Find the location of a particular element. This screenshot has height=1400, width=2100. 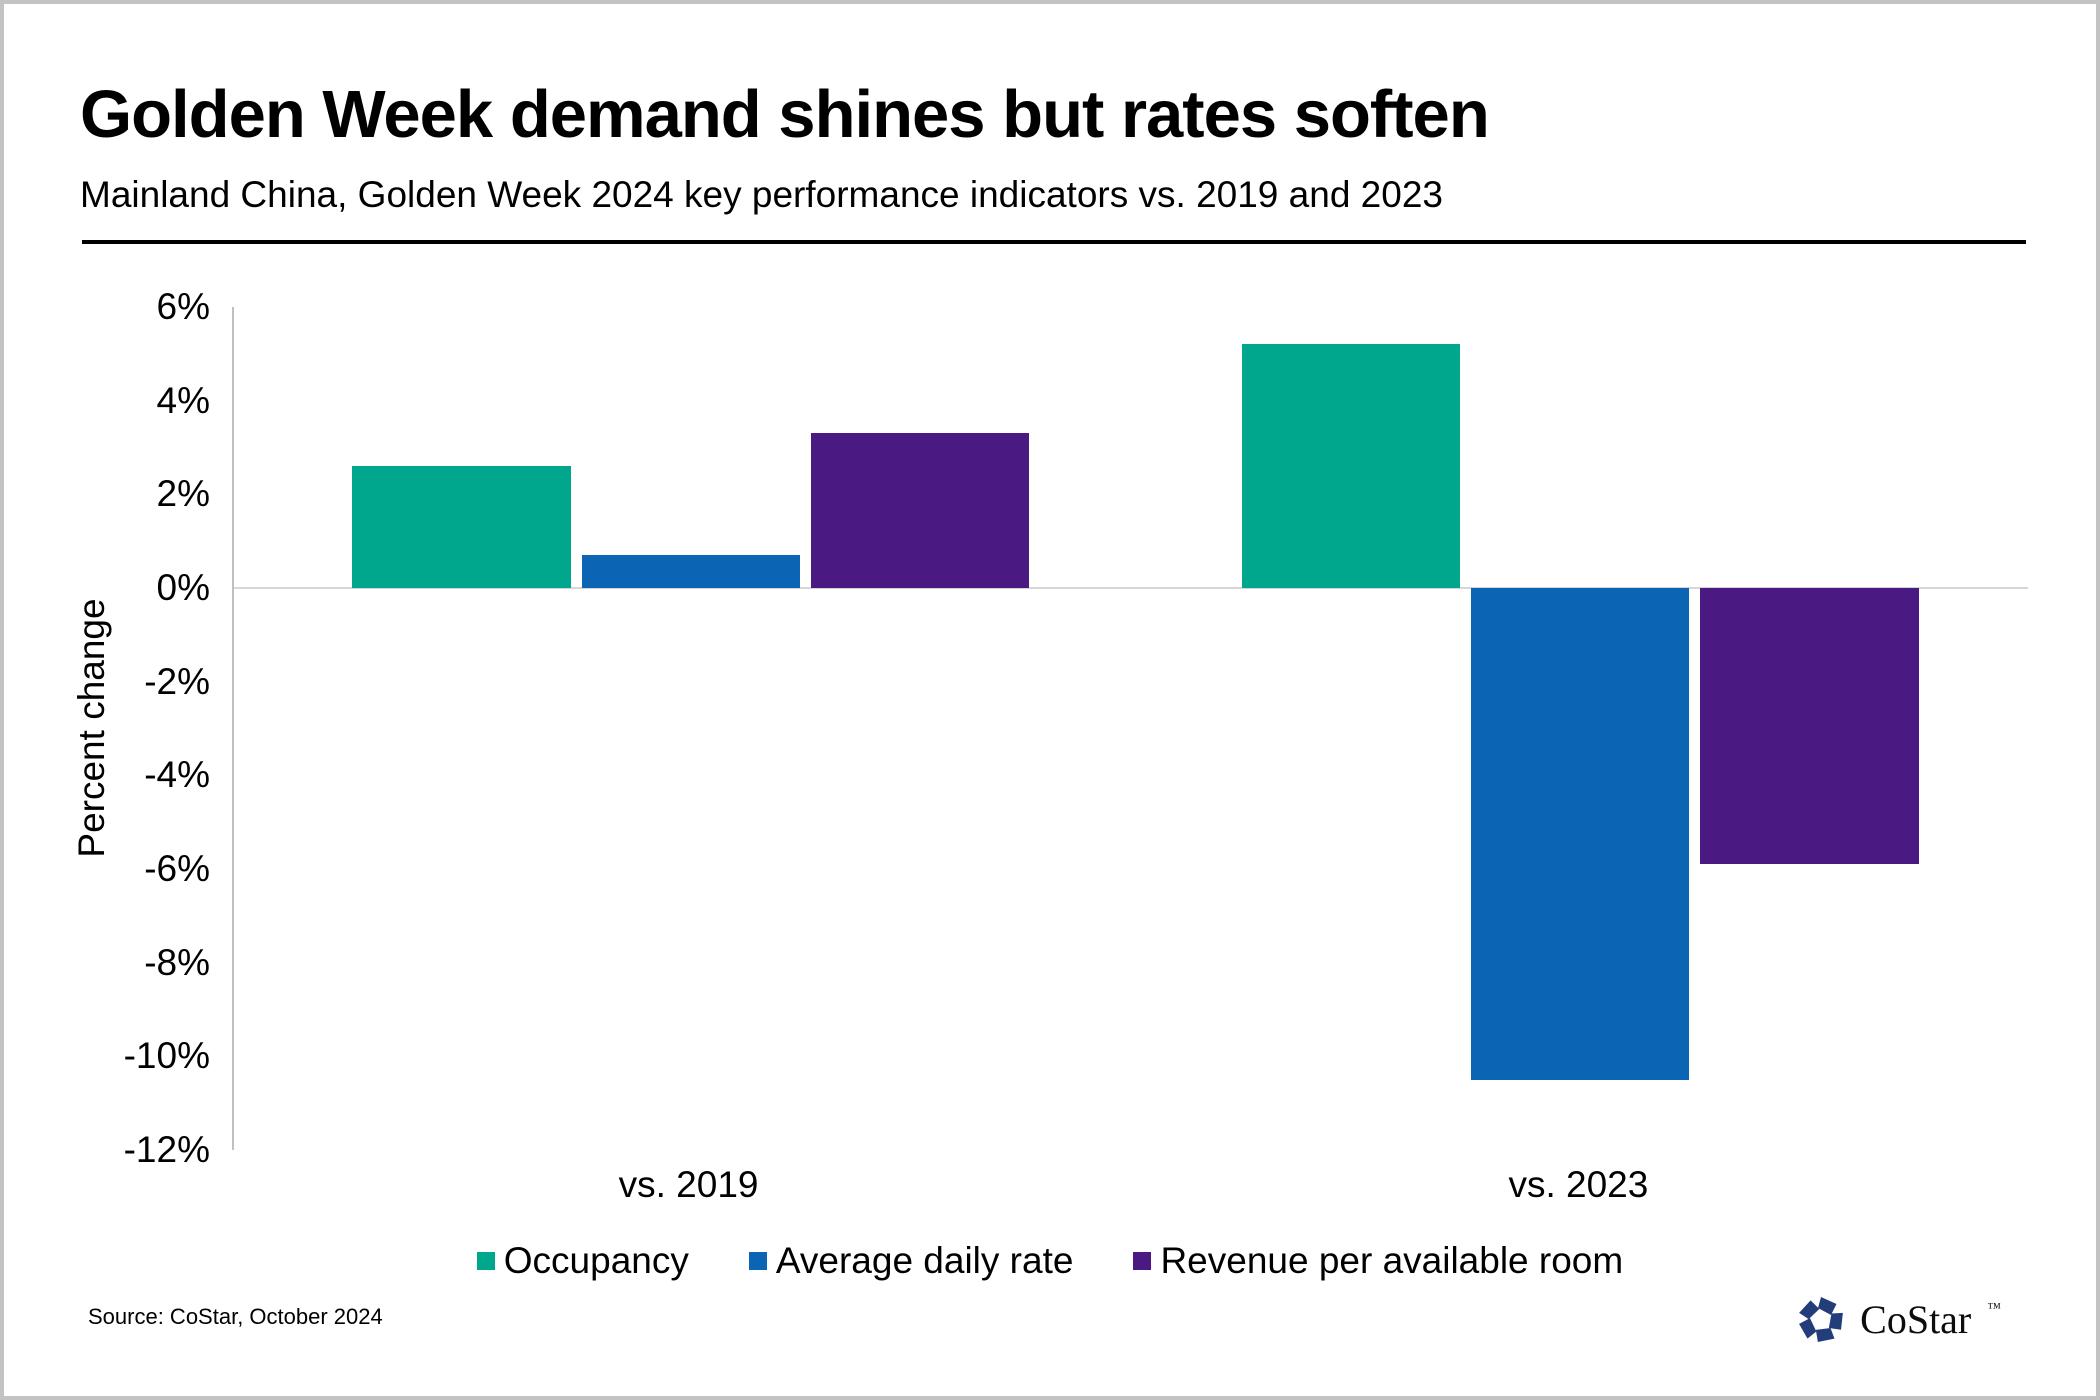

title-divider is located at coordinates (1054, 242).